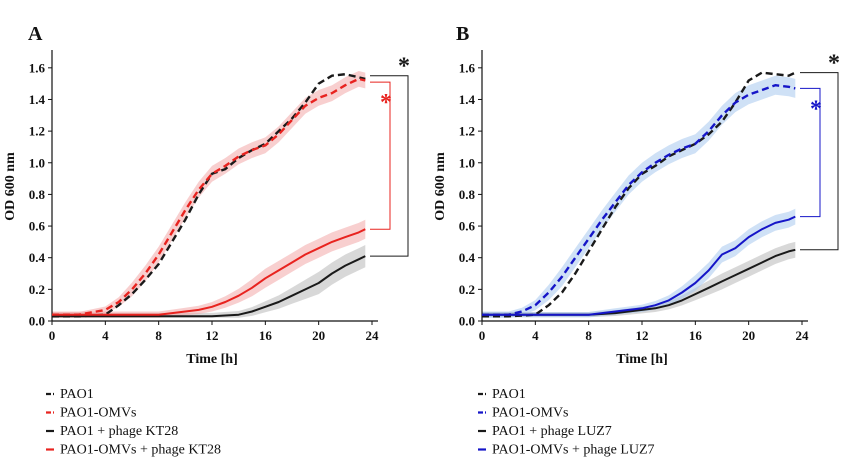 The image size is (850, 464). What do you see at coordinates (462, 34) in the screenshot?
I see `panel-label: B` at bounding box center [462, 34].